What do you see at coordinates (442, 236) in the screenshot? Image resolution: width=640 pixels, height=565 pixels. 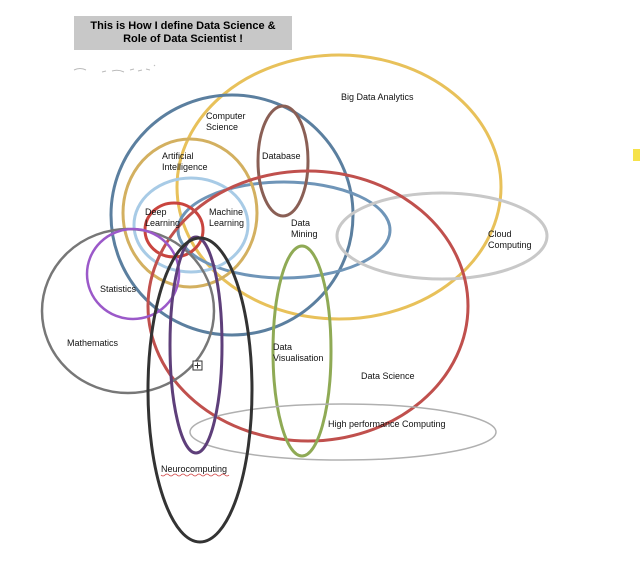 I see `ellipse-cloud` at bounding box center [442, 236].